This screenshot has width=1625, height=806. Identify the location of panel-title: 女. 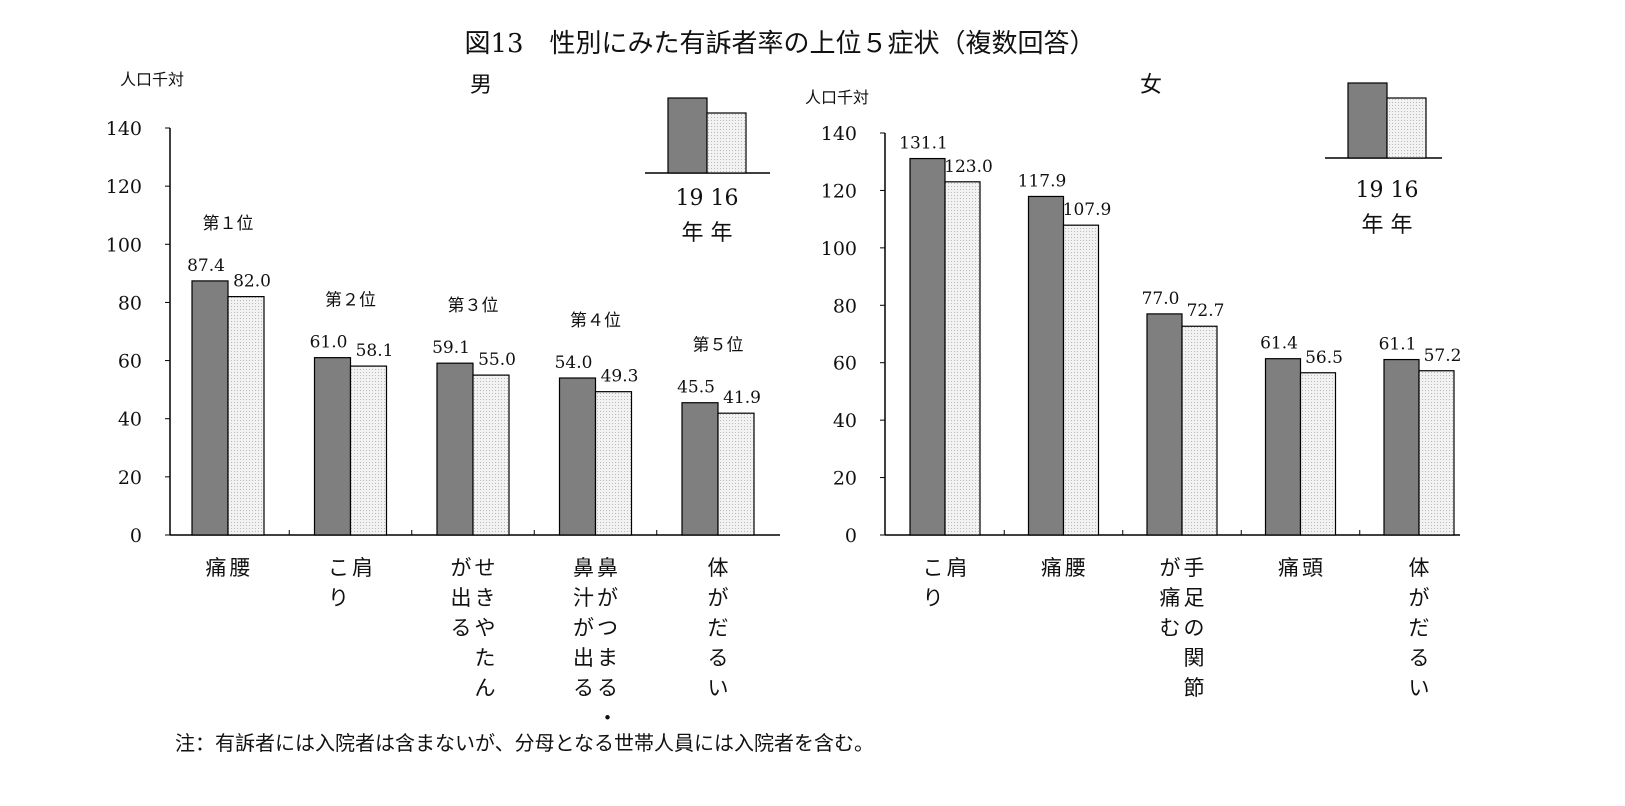
(1151, 85).